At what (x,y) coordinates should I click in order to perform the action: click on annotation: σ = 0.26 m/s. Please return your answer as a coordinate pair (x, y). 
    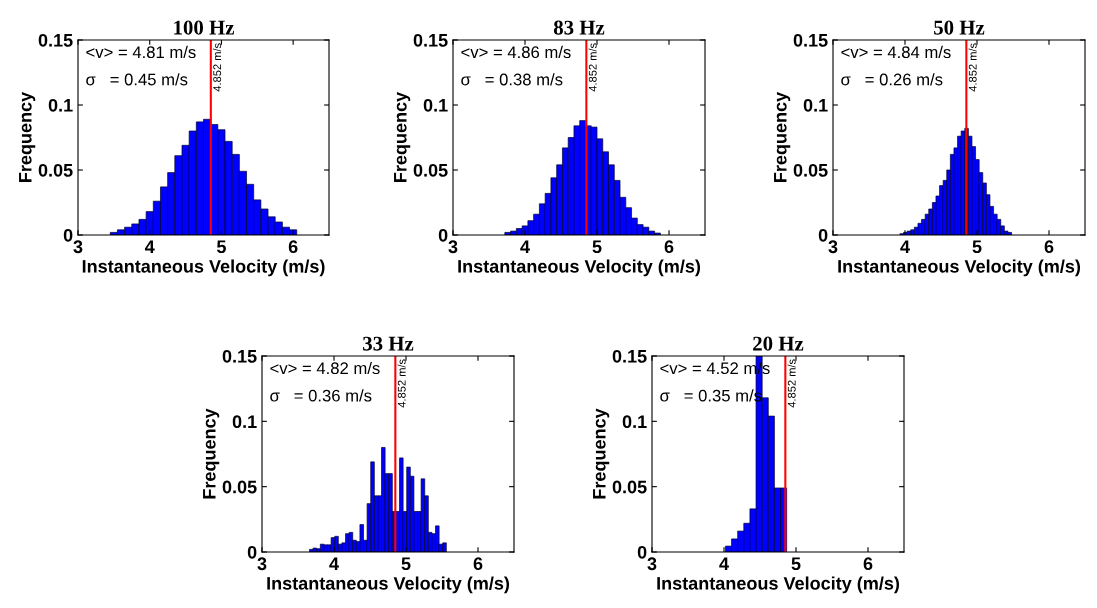
    Looking at the image, I should click on (892, 79).